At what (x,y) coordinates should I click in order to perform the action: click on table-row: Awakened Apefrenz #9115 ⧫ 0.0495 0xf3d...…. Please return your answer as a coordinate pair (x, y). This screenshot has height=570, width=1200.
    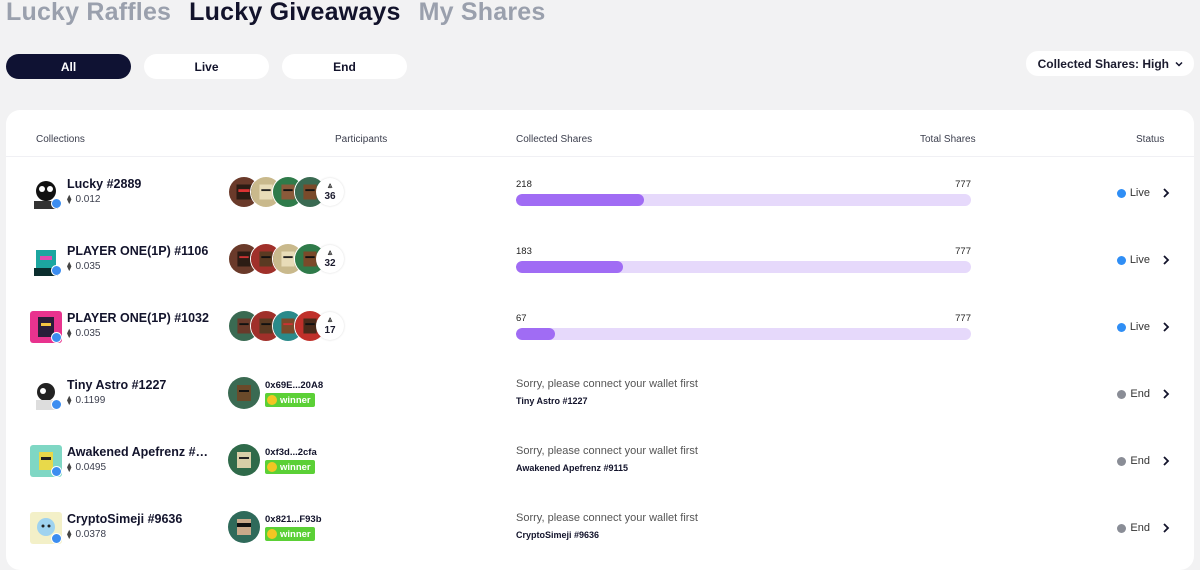
    Looking at the image, I should click on (600, 461).